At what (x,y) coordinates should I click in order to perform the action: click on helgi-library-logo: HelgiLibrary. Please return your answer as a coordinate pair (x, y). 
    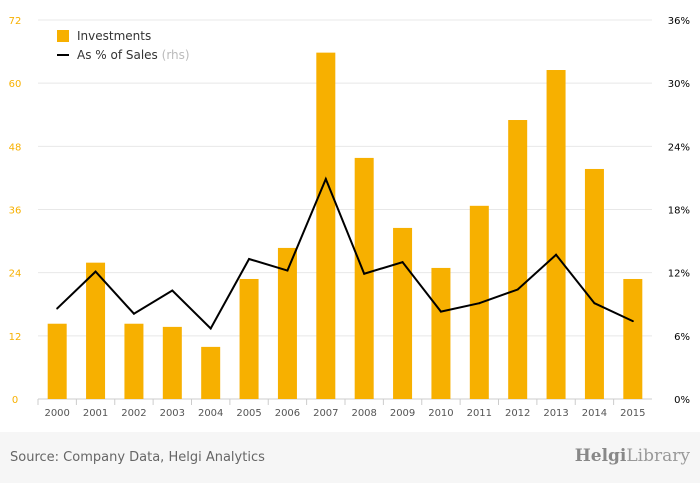
    Looking at the image, I should click on (632, 456).